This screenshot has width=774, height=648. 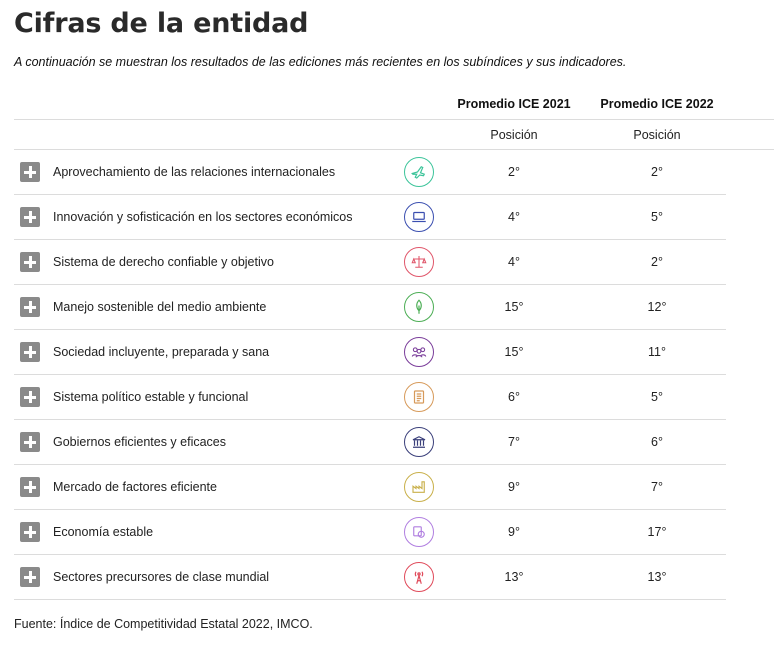 I want to click on subheader-divider, so click(x=394, y=149).